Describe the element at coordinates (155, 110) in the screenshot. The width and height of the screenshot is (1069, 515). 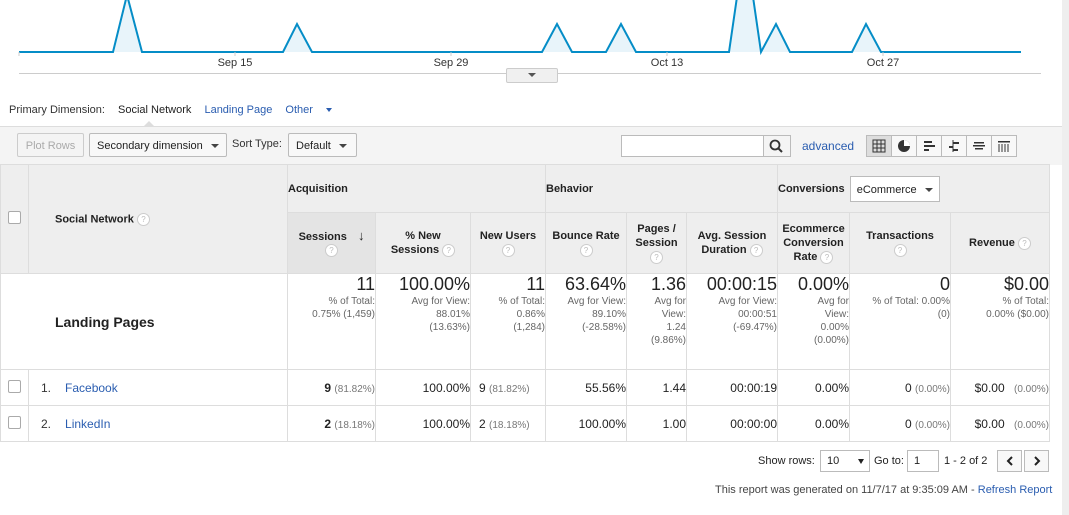
I see `dimension-social-network: Social Network` at that location.